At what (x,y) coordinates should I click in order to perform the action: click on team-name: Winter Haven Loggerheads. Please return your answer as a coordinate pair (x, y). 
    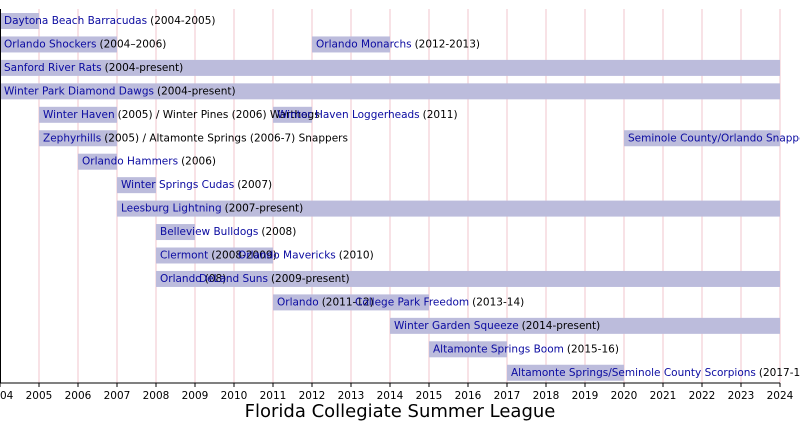
    Looking at the image, I should click on (348, 115).